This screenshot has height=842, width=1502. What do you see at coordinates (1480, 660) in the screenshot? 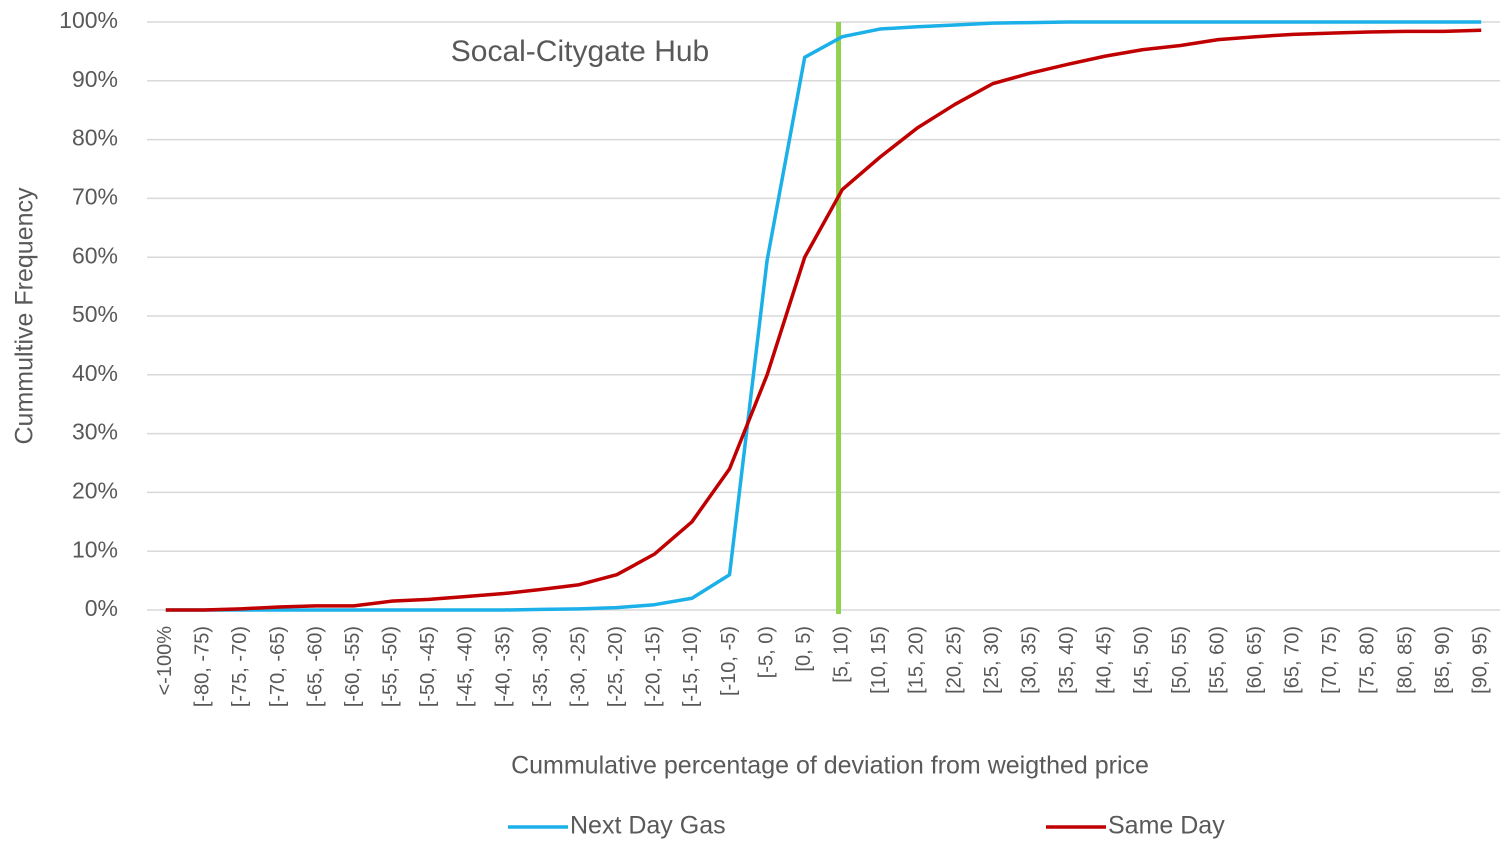
I see `x-tick-label: [90, 95)` at bounding box center [1480, 660].